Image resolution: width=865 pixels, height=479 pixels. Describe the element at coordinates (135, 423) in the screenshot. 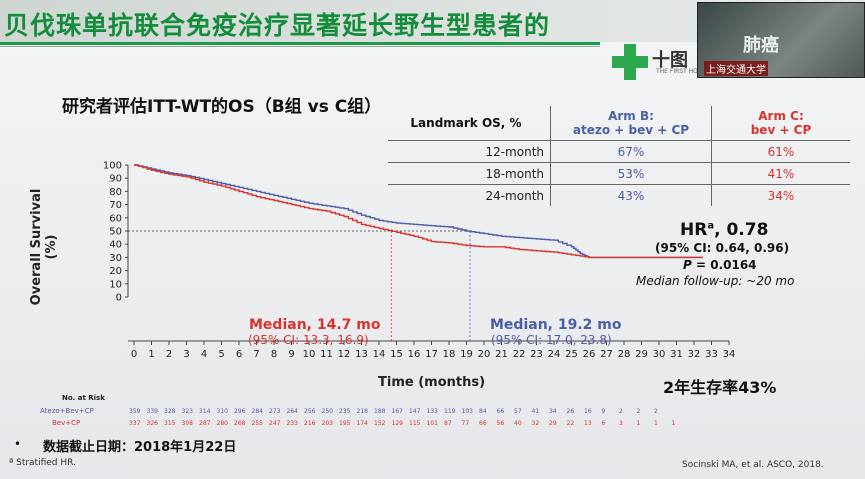

I see `risk-count: 337` at that location.